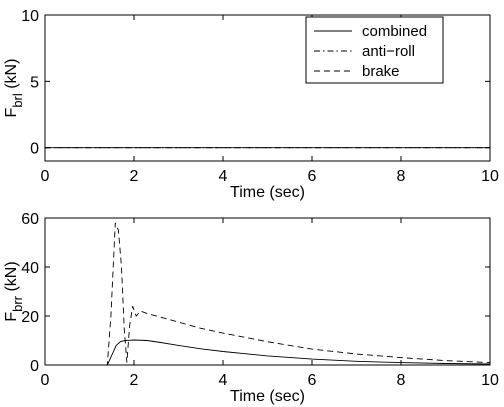 Image resolution: width=504 pixels, height=407 pixels. What do you see at coordinates (30, 219) in the screenshot?
I see `y-tick-label: 60` at bounding box center [30, 219].